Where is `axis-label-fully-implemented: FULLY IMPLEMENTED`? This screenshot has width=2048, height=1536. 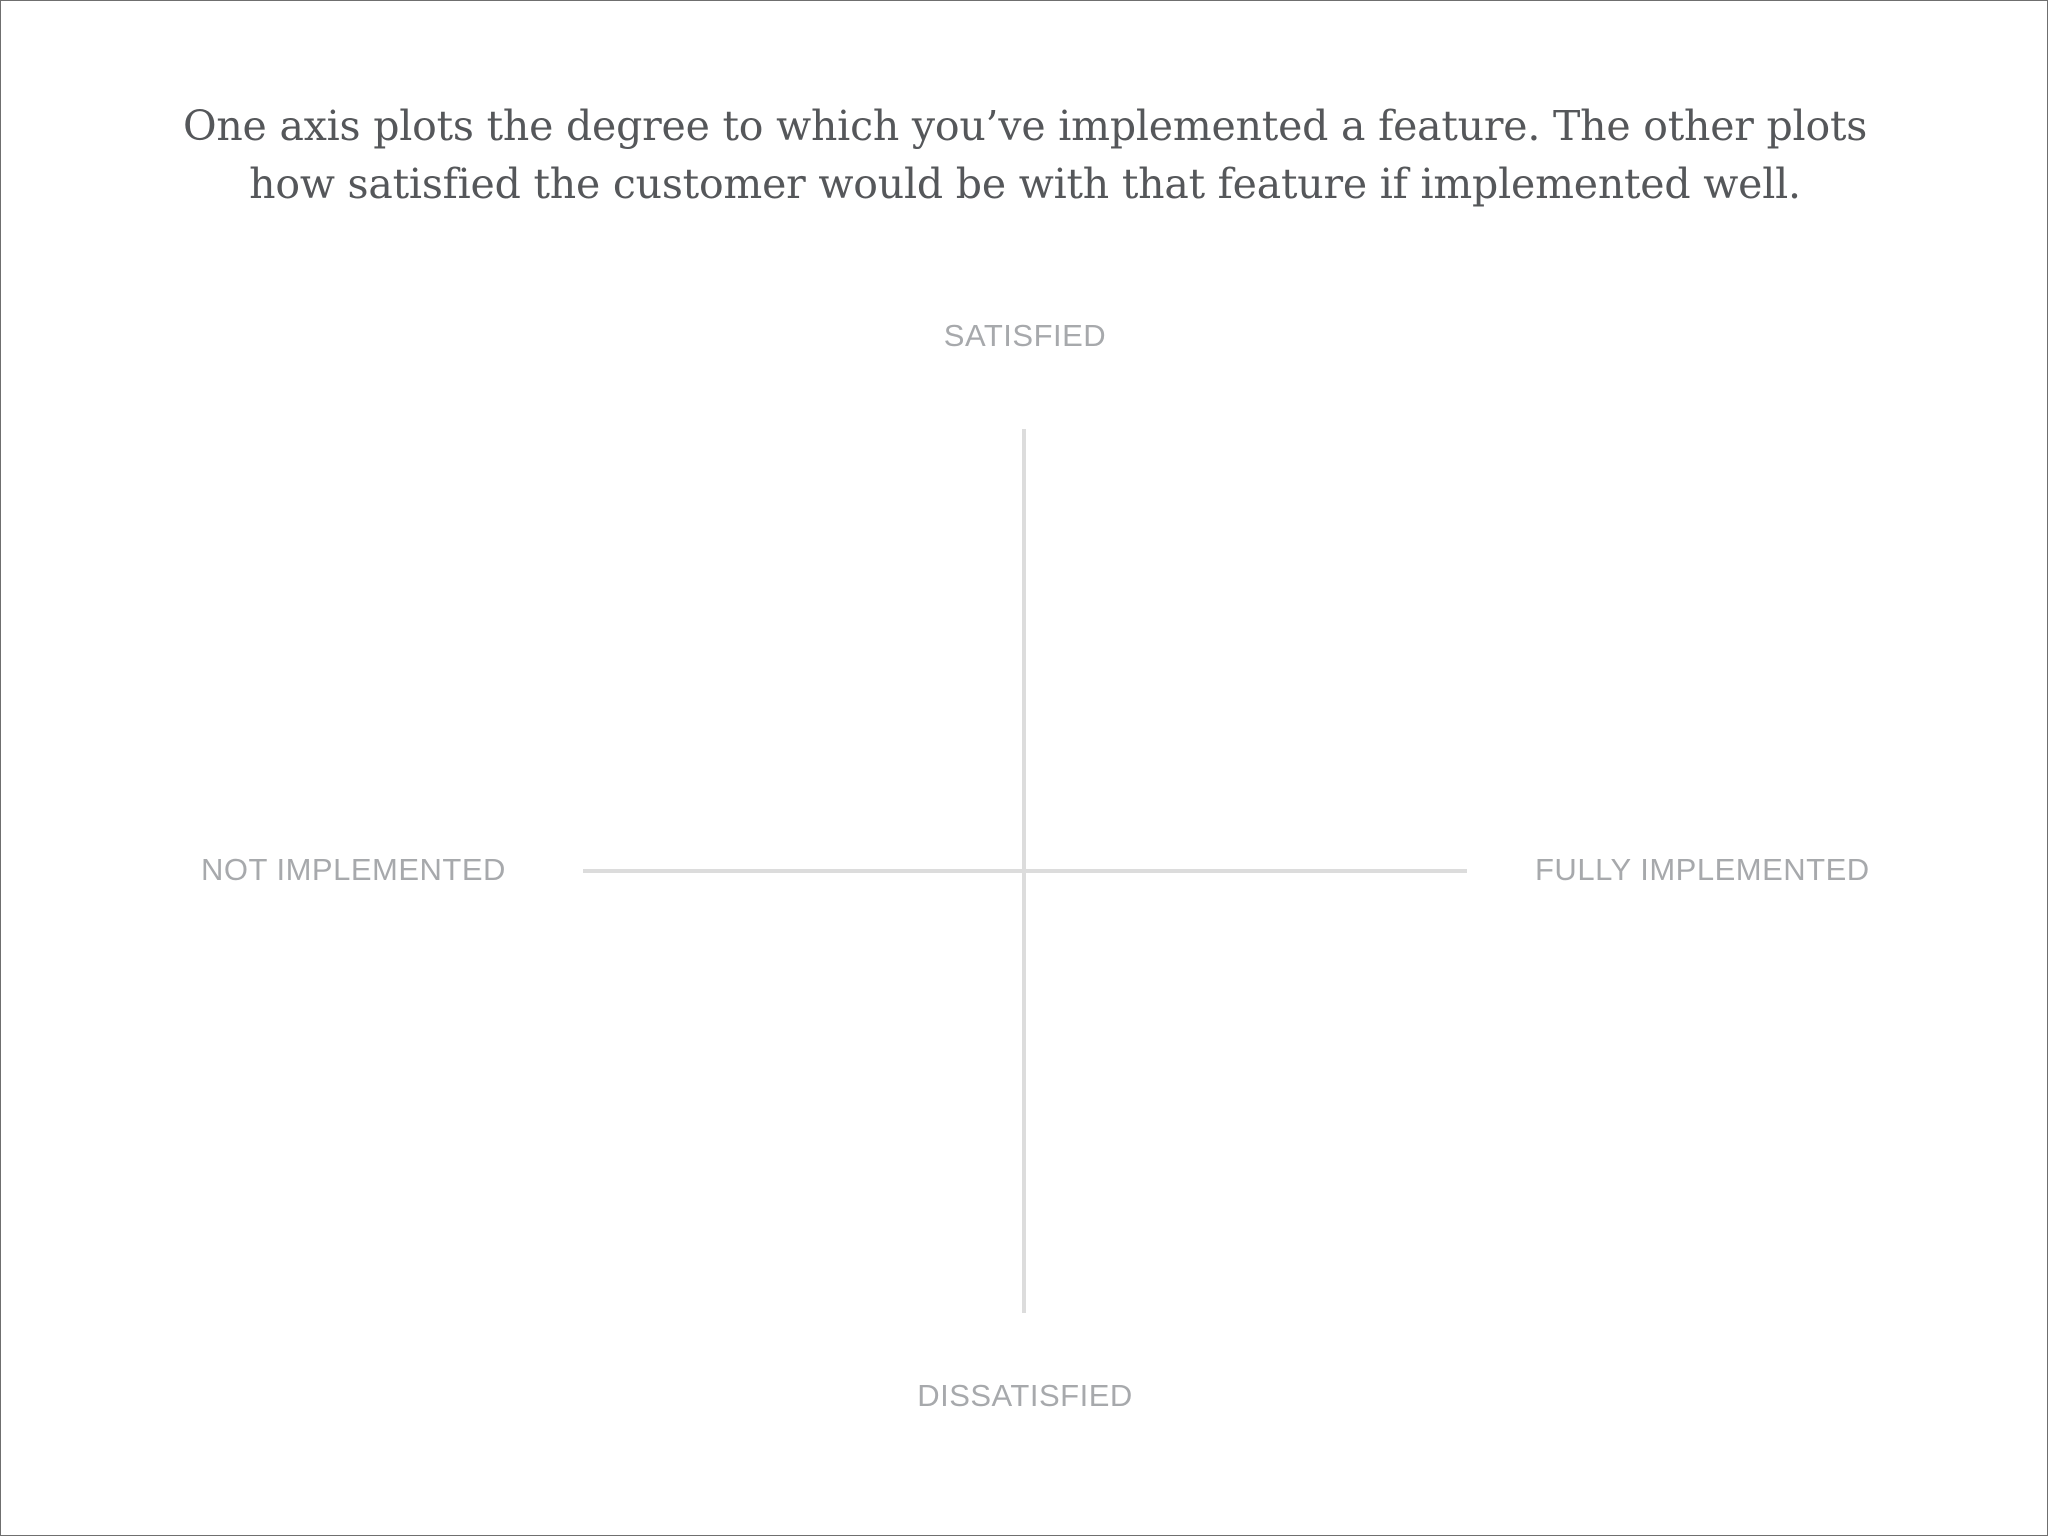 axis-label-fully-implemented: FULLY IMPLEMENTED is located at coordinates (1702, 869).